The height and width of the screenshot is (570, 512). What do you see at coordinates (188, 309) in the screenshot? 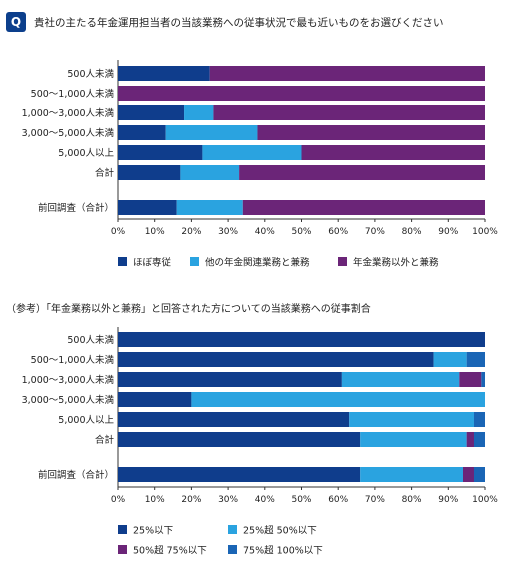
I see `chart-2-subtitle: （参考）「年金業務以外と兼務」と回答された方についての当該業務への従事割合` at bounding box center [188, 309].